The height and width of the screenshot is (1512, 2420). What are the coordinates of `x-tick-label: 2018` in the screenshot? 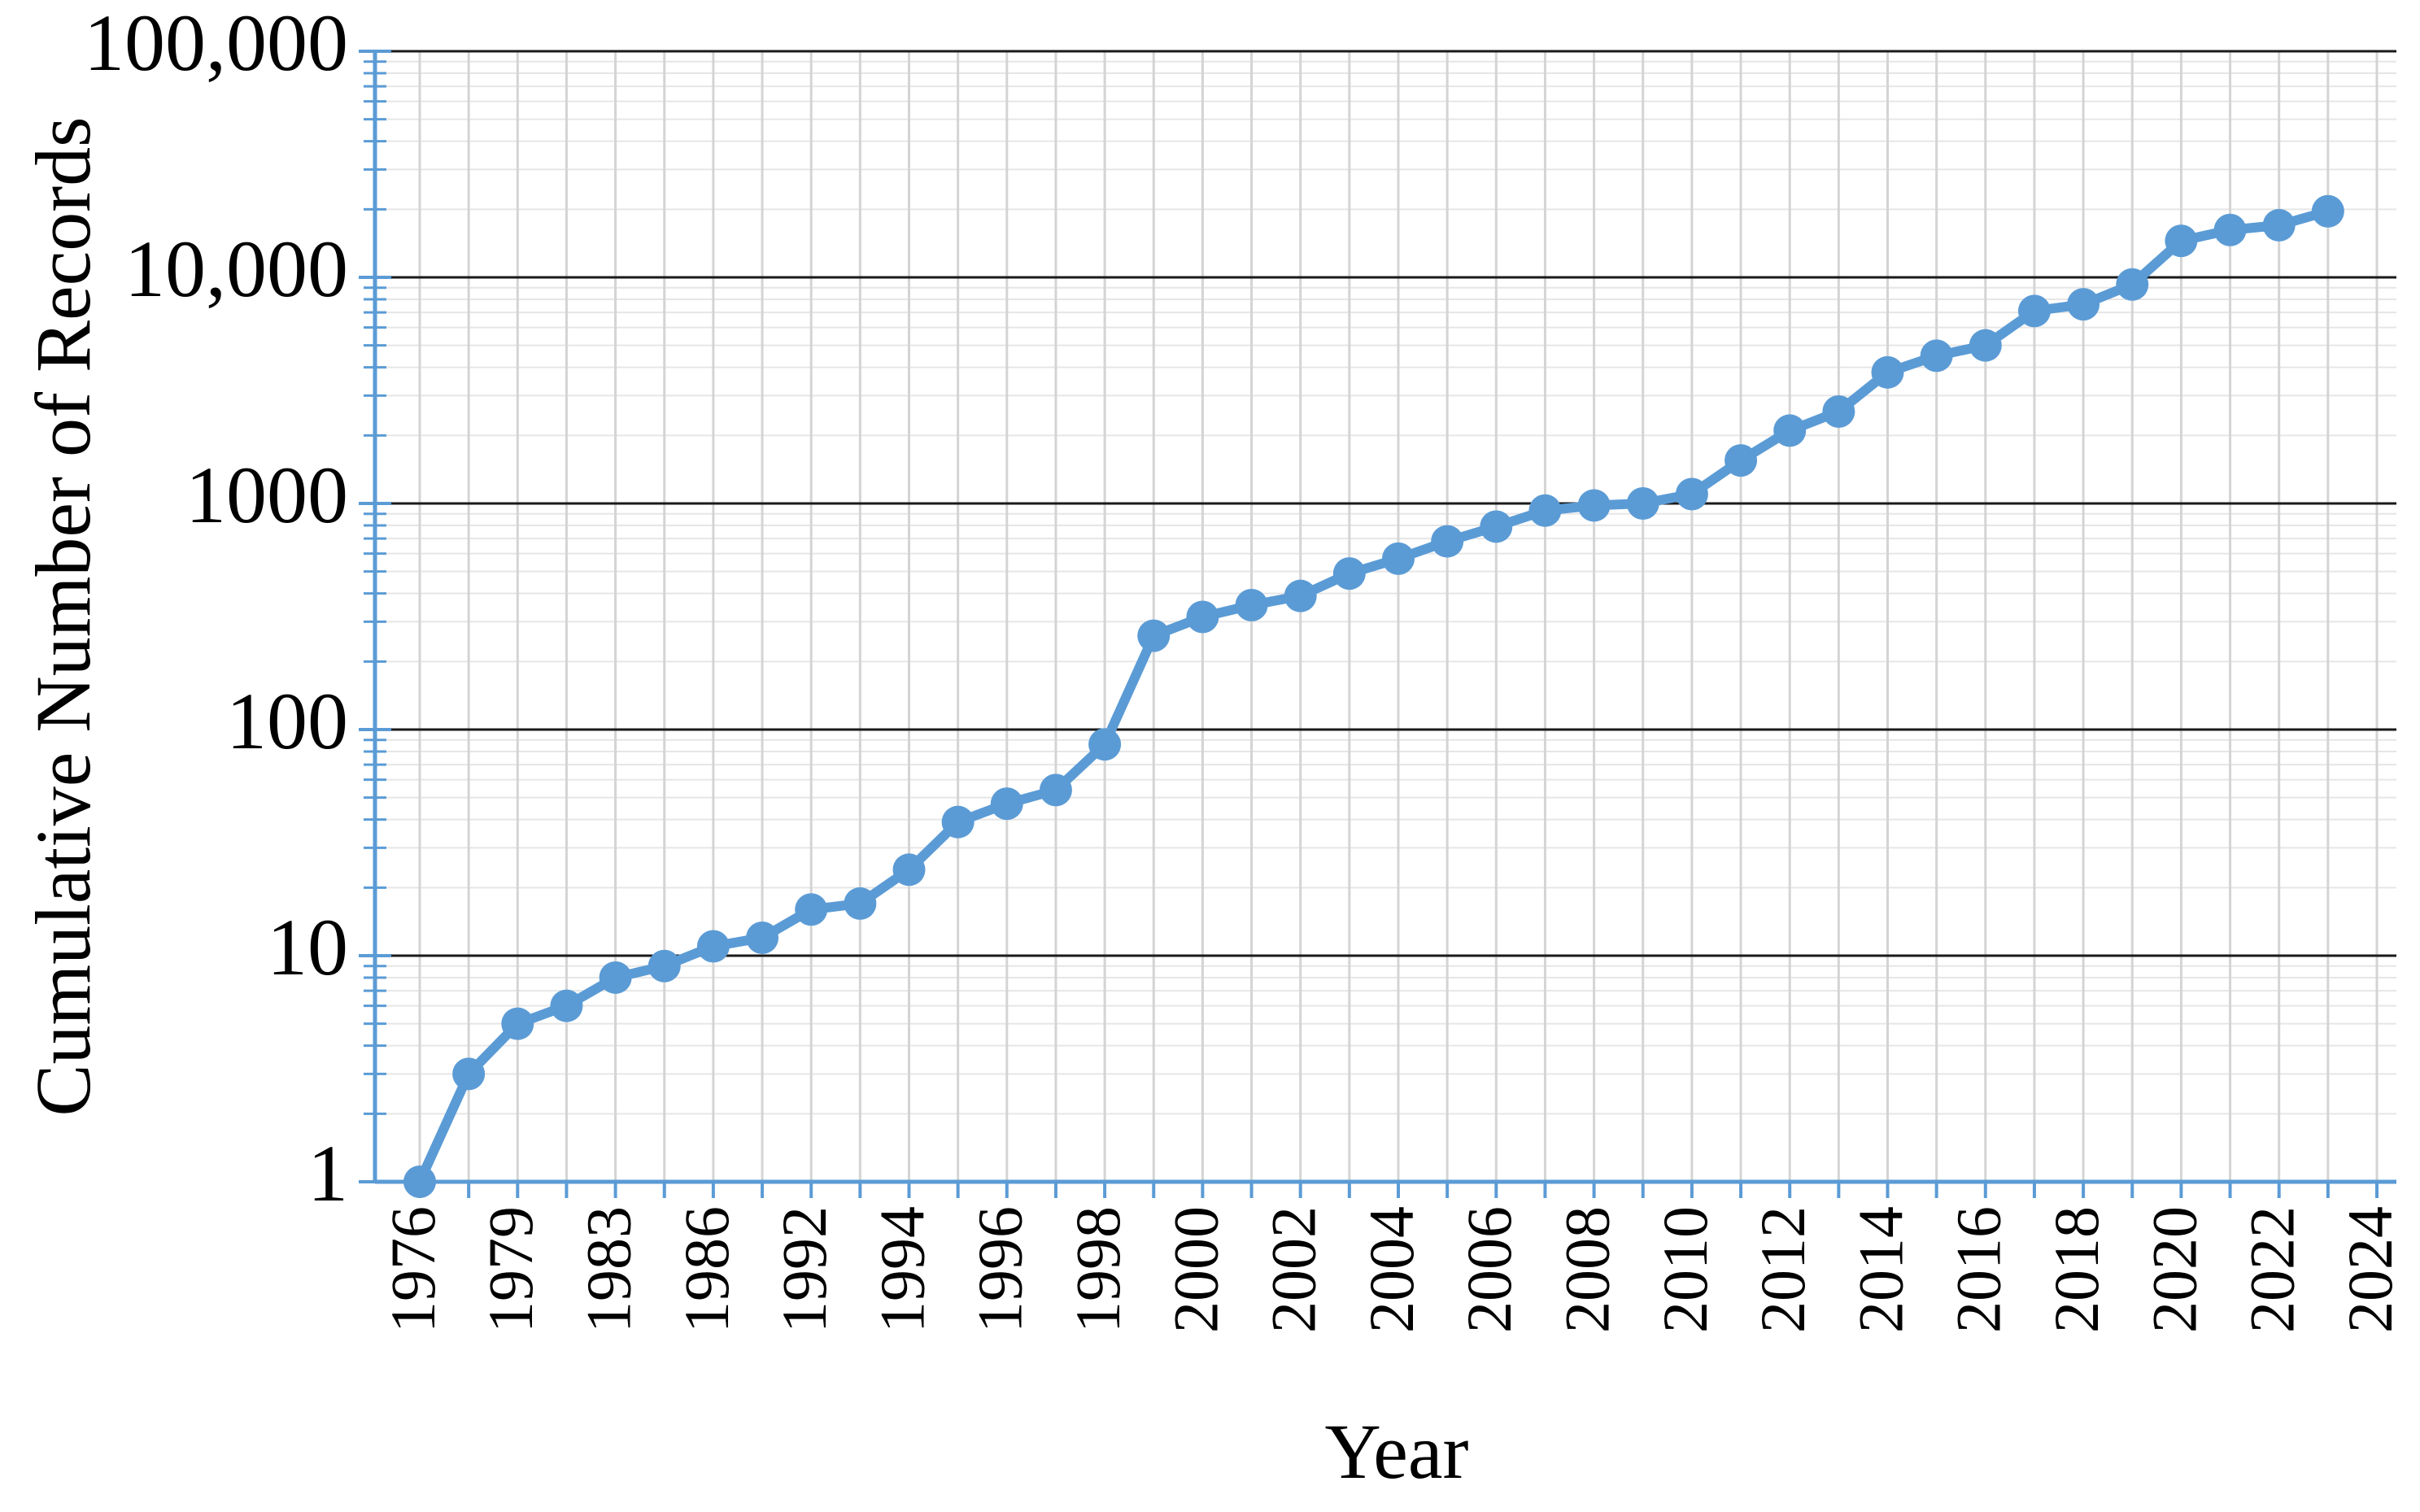 It's located at (2076, 1269).